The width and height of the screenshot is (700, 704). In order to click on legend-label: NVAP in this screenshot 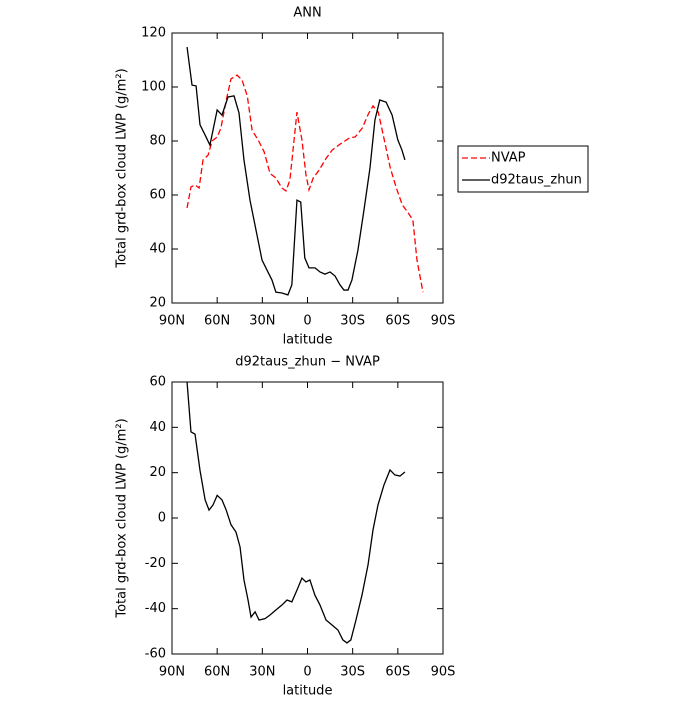, I will do `click(508, 158)`.